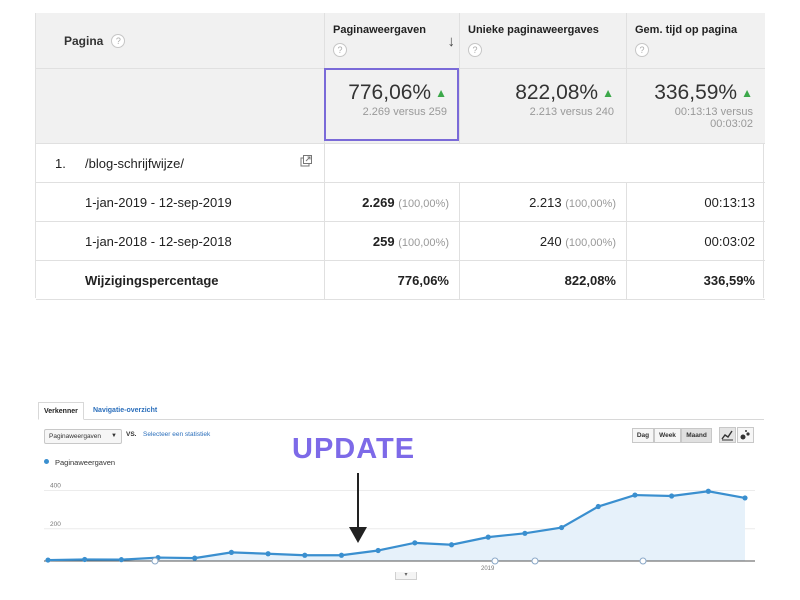 The height and width of the screenshot is (600, 800). I want to click on header-time-label: Gem. tijd op pagina, so click(686, 30).